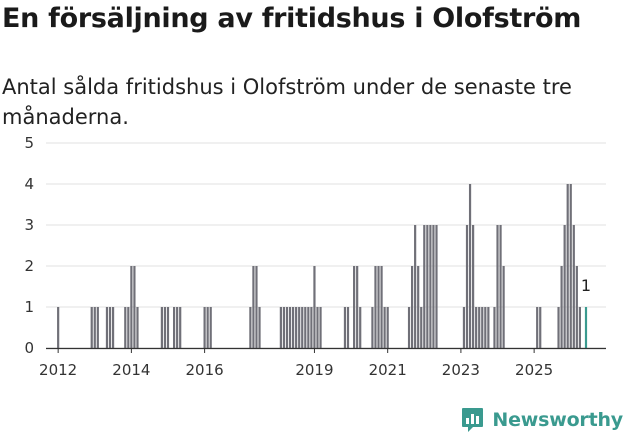 The width and height of the screenshot is (631, 439). I want to click on y-tick-label: 0, so click(29, 348).